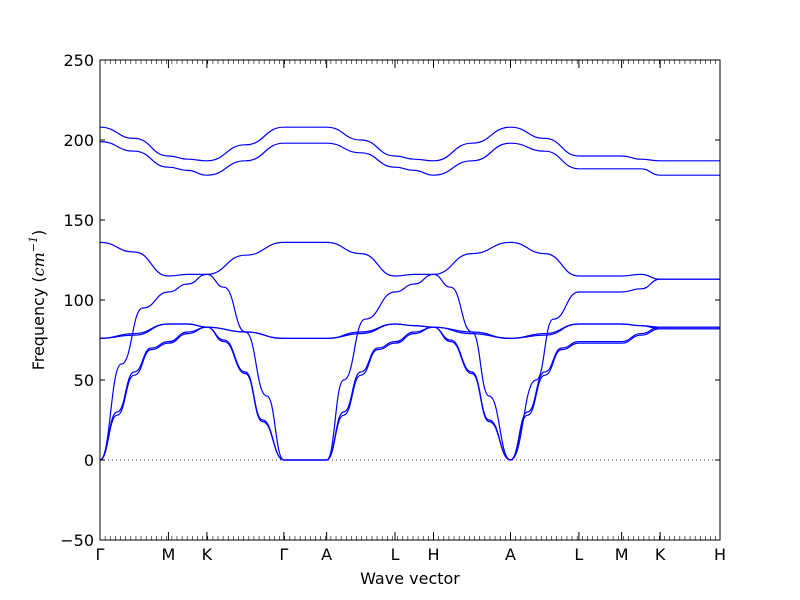  I want to click on y-tick-label: 100, so click(78, 300).